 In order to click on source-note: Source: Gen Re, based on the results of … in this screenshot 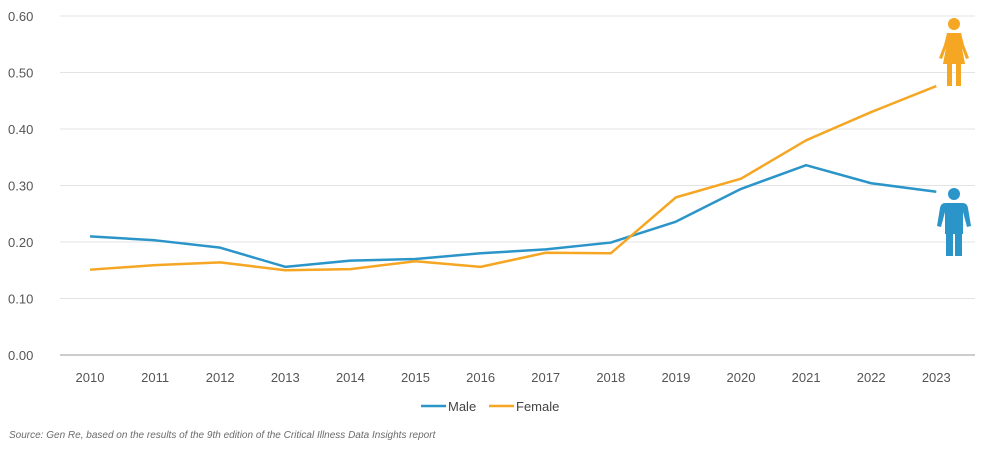, I will do `click(222, 435)`.